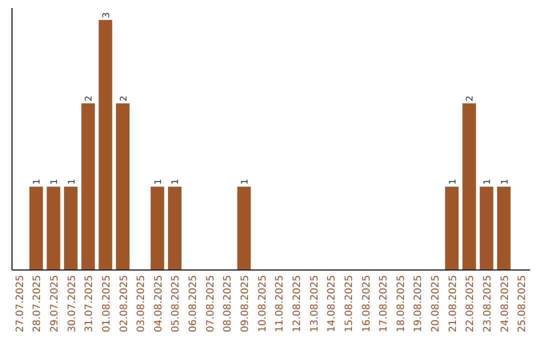 The height and width of the screenshot is (340, 540). I want to click on x-tick-label: 18.08.2025, so click(401, 303).